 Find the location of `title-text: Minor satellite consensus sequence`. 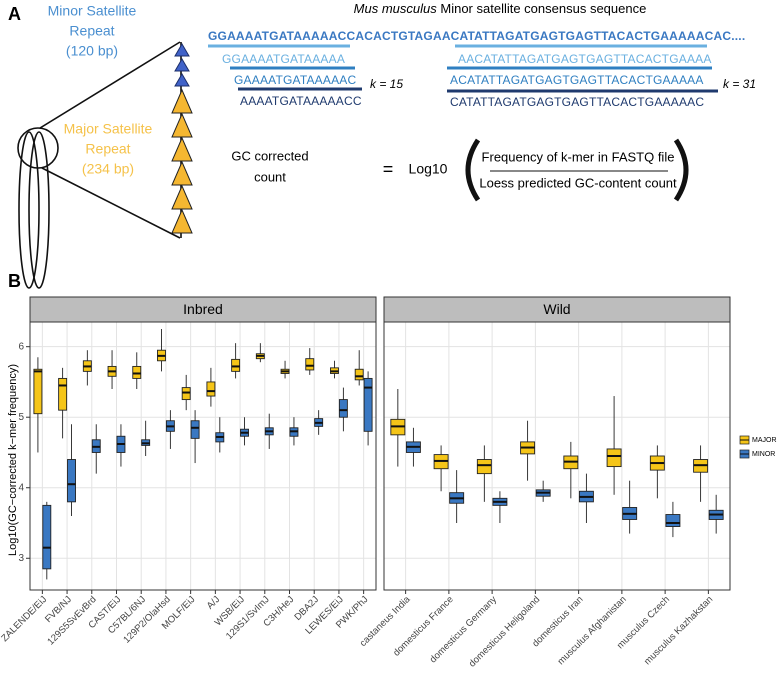

title-text: Minor satellite consensus sequence is located at coordinates (543, 8).